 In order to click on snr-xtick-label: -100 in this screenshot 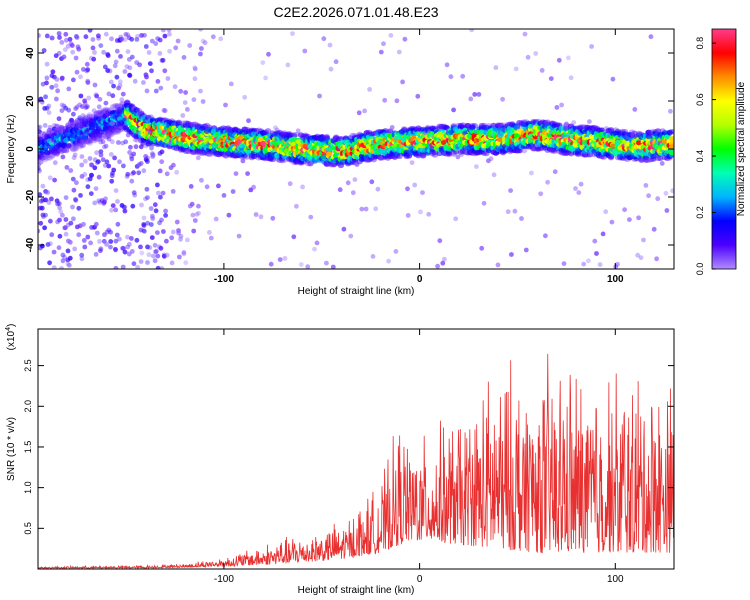, I will do `click(224, 579)`.